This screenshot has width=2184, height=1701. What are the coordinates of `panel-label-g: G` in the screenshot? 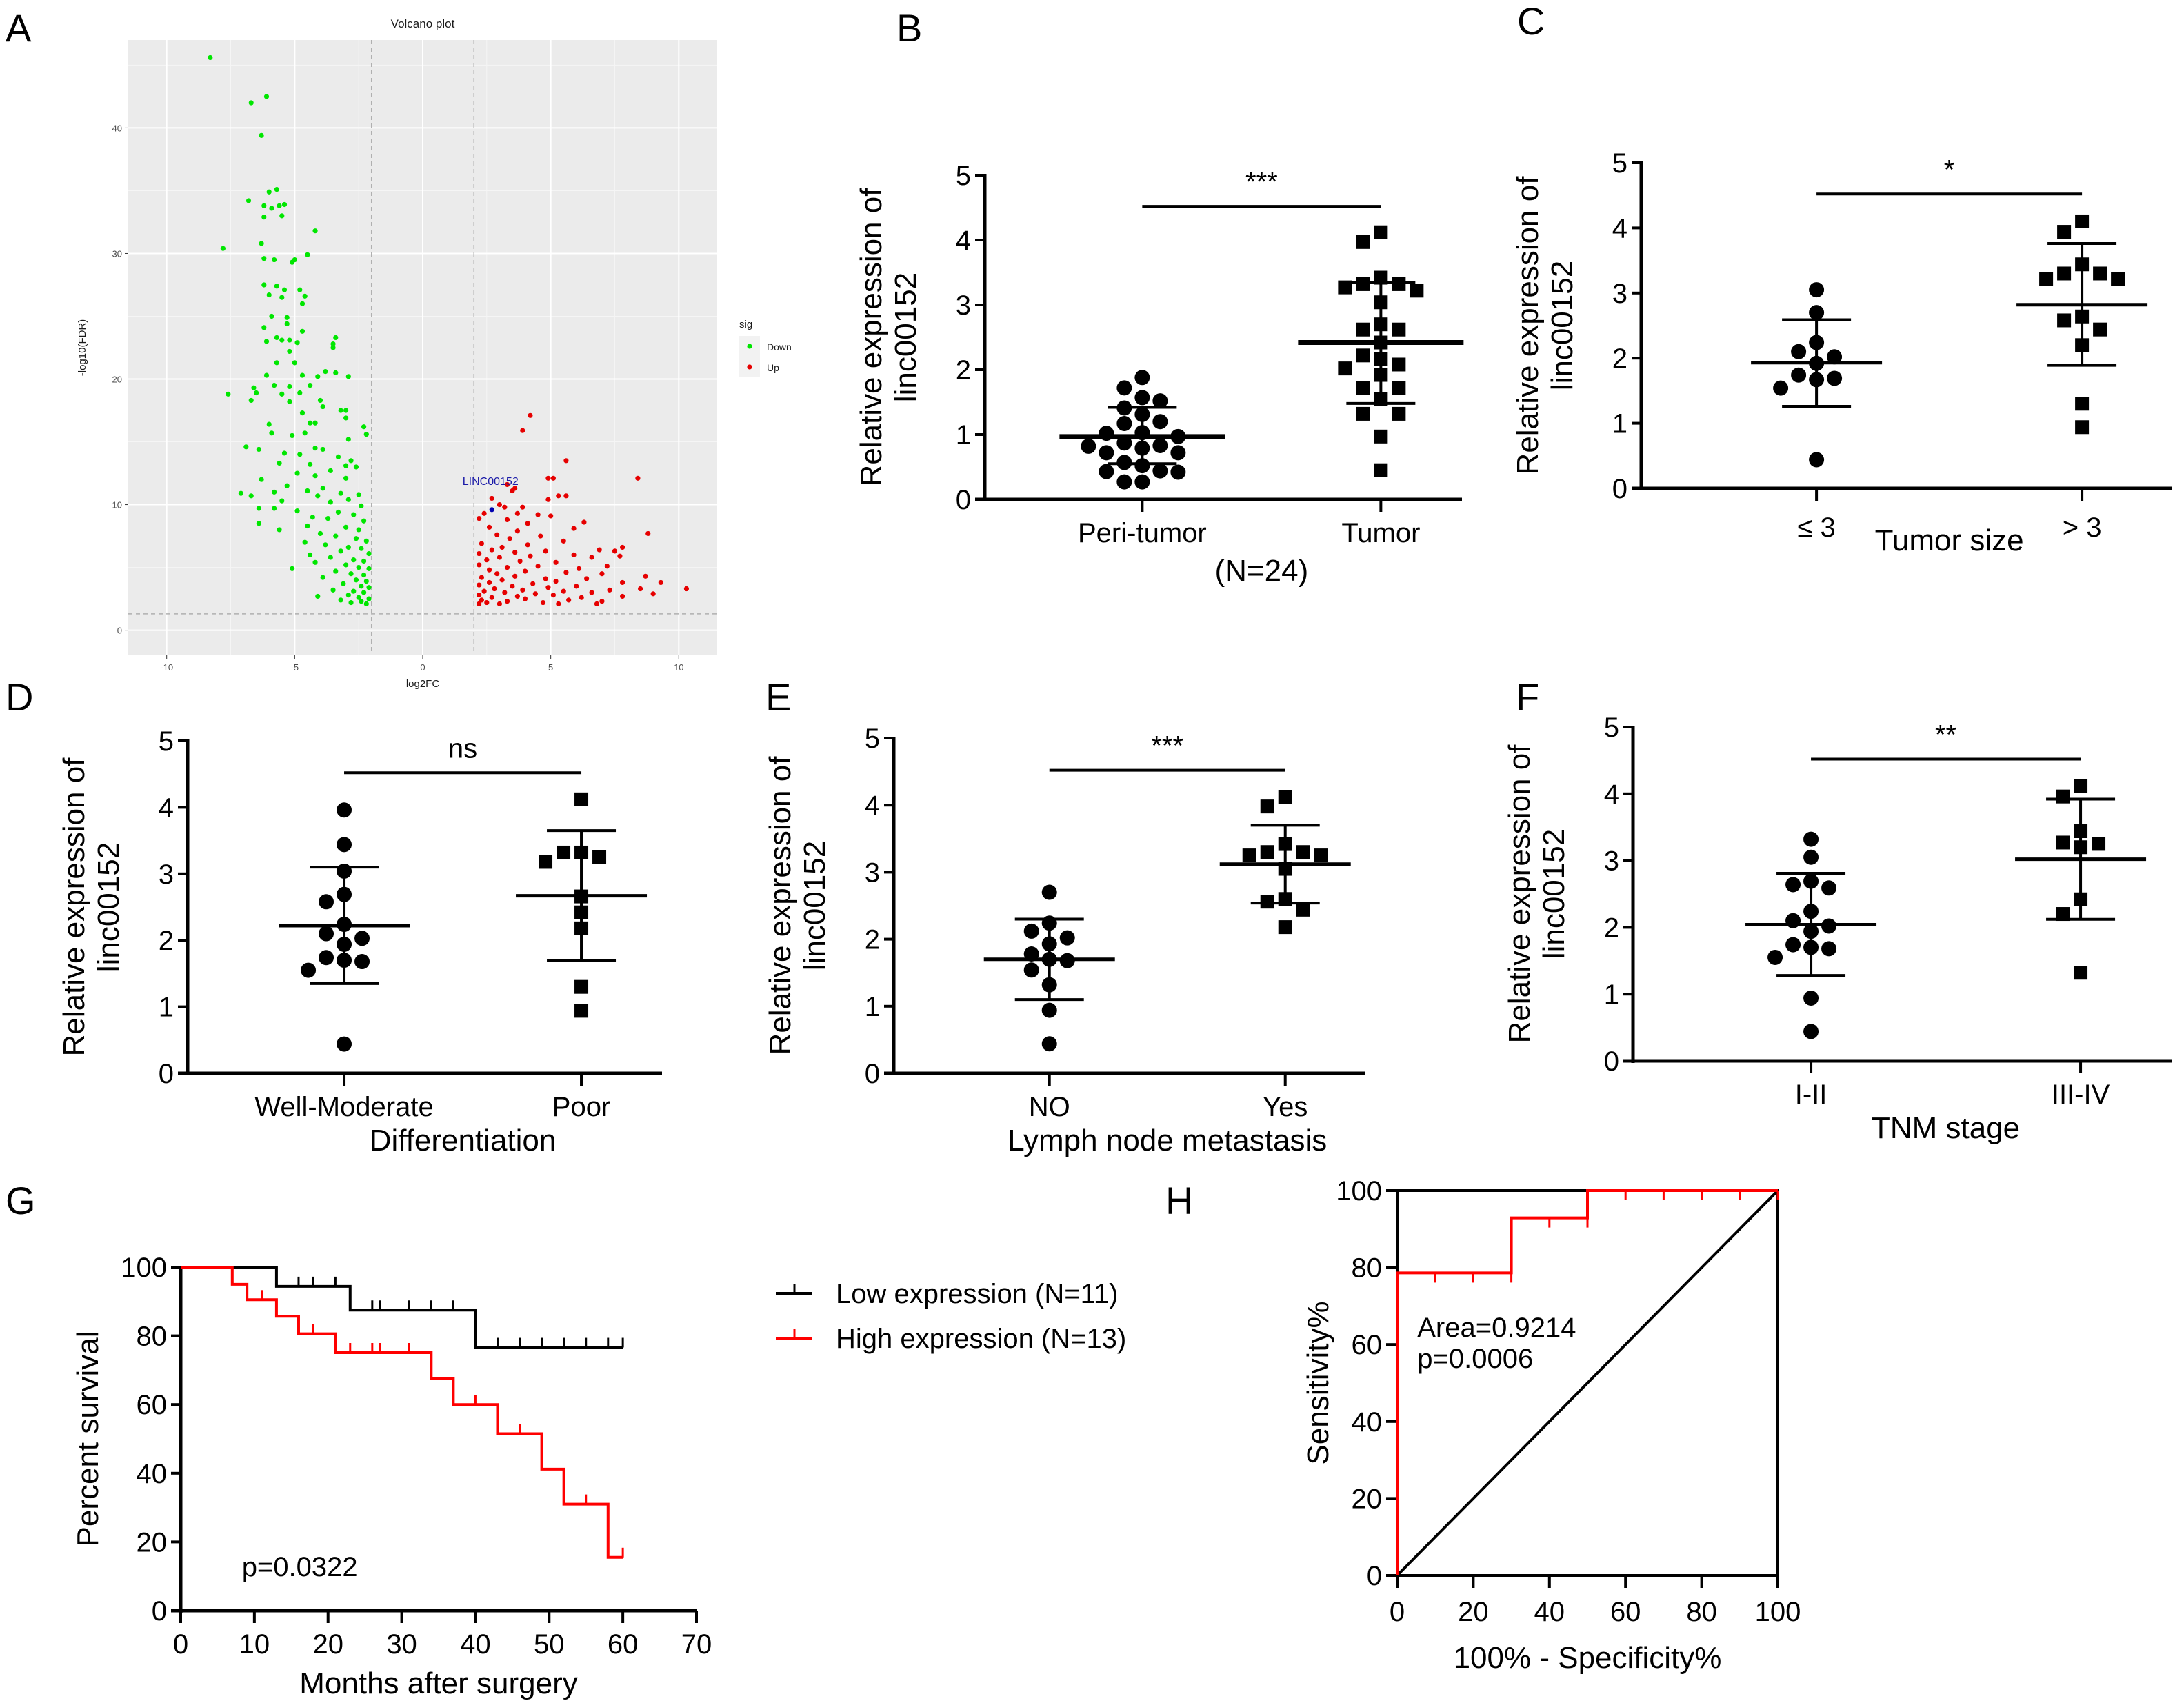 It's located at (21, 1200).